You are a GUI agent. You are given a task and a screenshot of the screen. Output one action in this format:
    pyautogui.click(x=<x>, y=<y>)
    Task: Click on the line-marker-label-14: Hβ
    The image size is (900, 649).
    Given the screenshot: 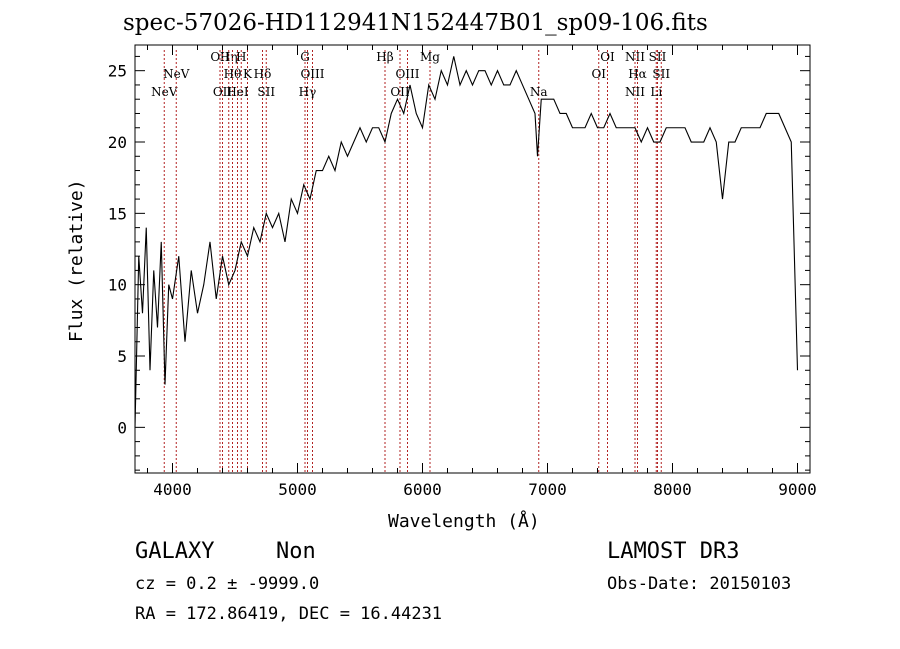 What is the action you would take?
    pyautogui.click(x=384, y=57)
    